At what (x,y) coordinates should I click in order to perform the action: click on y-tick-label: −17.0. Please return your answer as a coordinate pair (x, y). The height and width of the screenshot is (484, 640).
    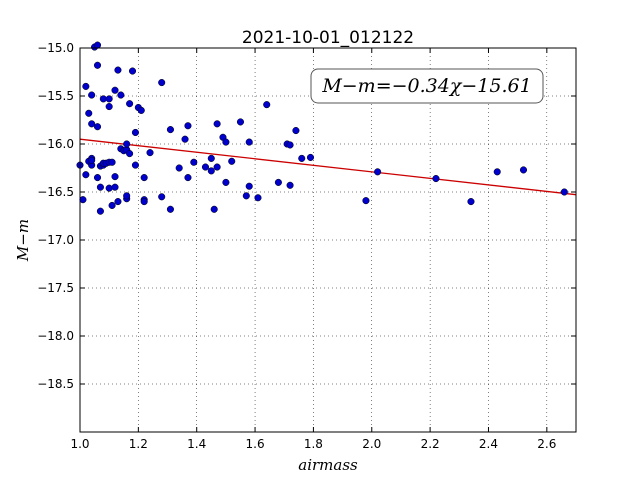
    Looking at the image, I should click on (55, 240).